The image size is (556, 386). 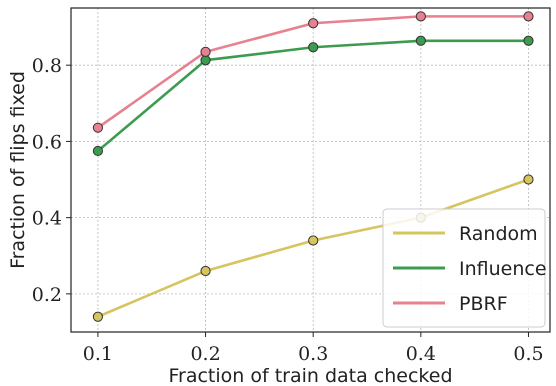 What do you see at coordinates (310, 375) in the screenshot?
I see `x-axis-label: Fraction of train data checked` at bounding box center [310, 375].